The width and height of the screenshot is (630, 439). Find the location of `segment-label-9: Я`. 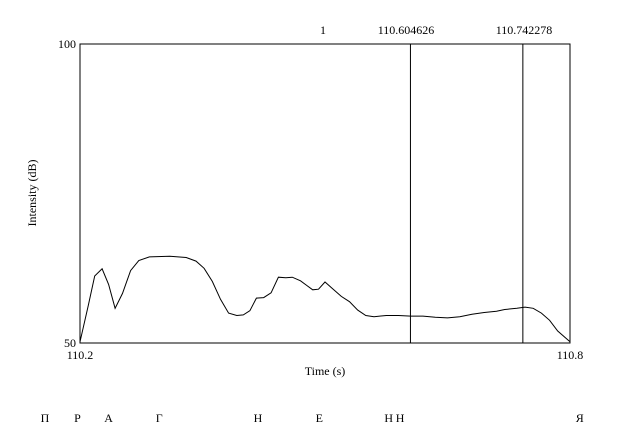

segment-label-9: Я is located at coordinates (580, 418).